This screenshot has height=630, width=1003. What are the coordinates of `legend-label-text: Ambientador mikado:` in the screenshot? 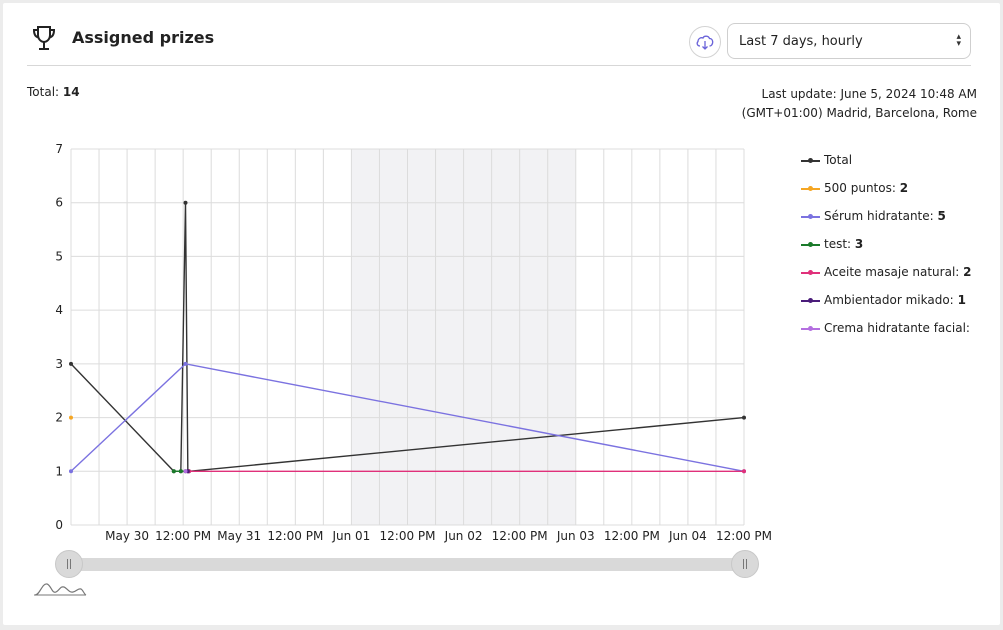 It's located at (889, 300).